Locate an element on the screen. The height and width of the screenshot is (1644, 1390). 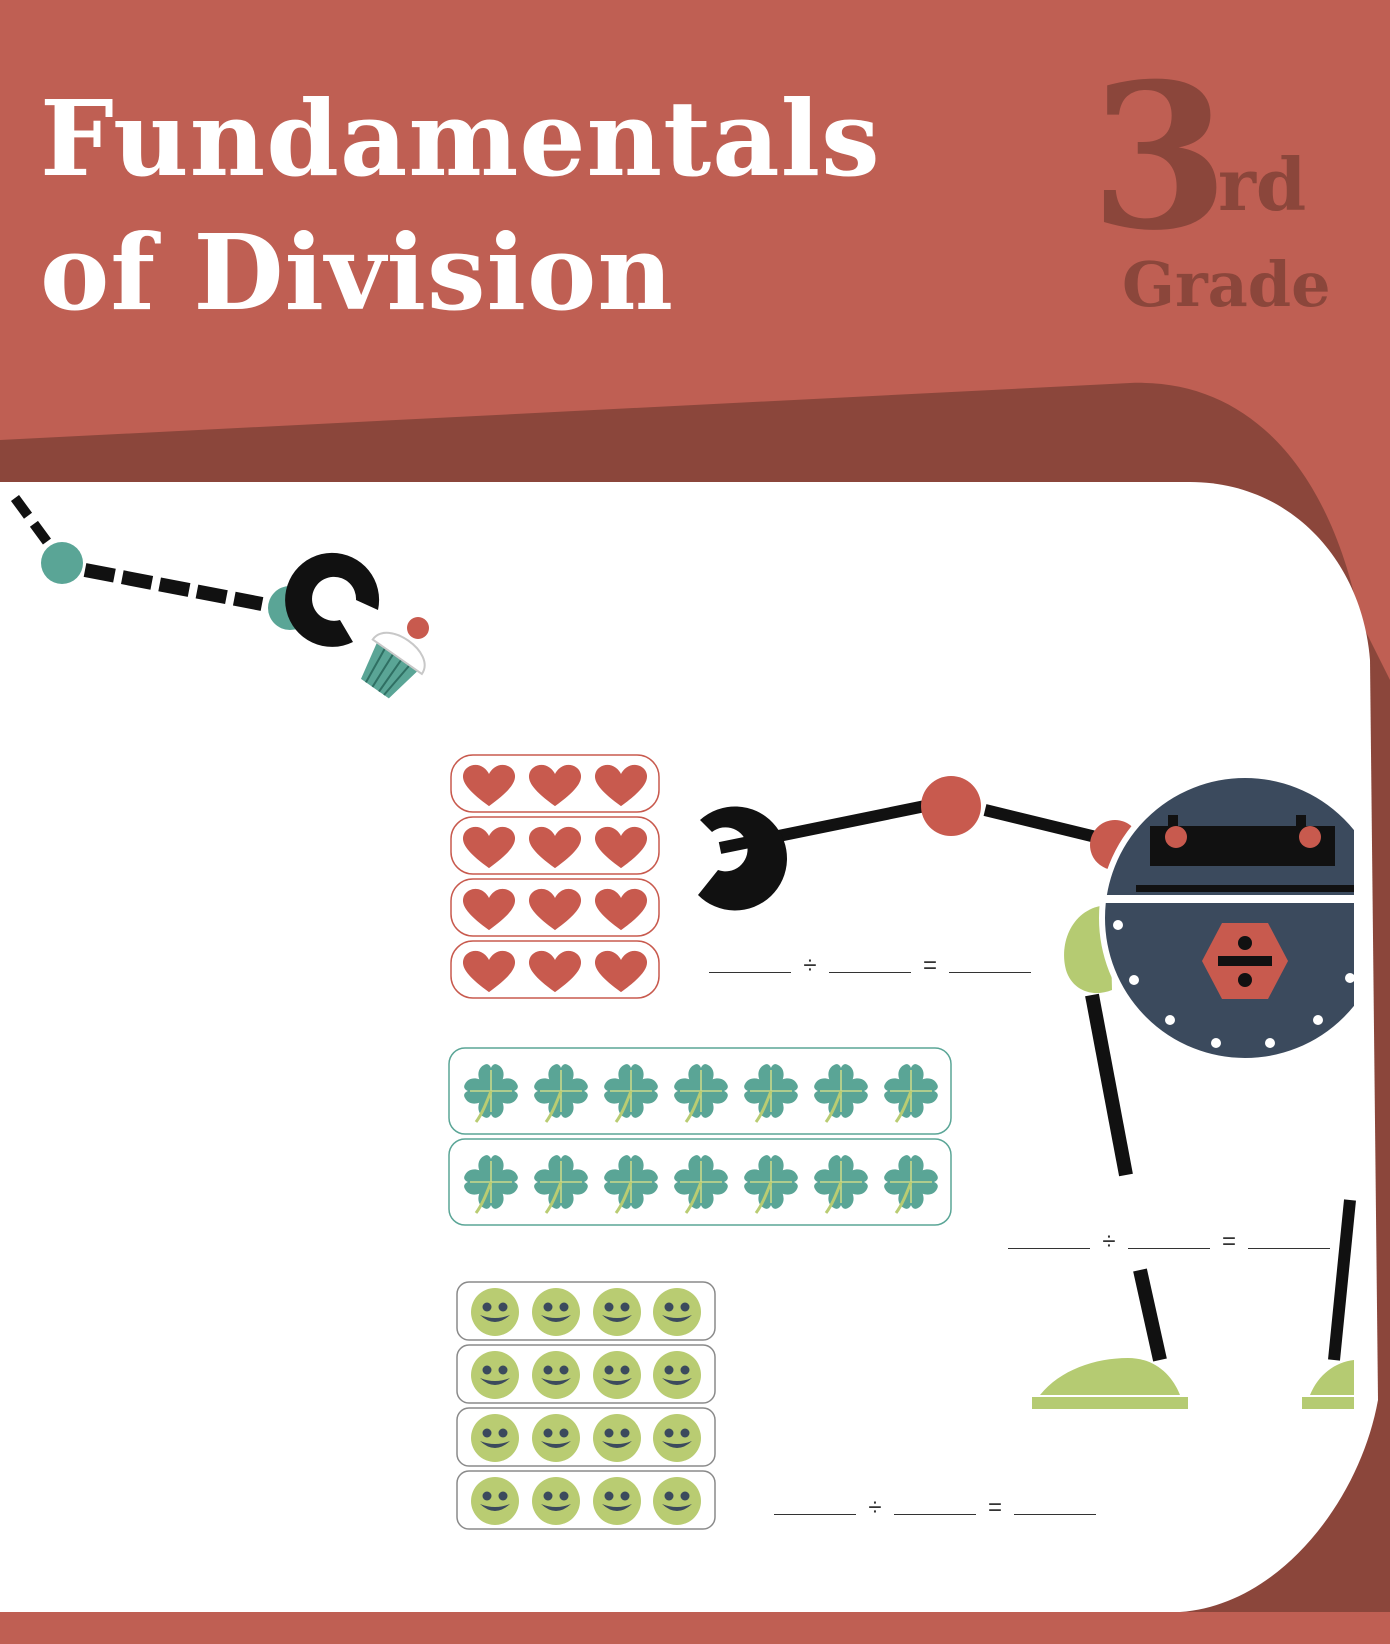
equation-clovers: ÷ = is located at coordinates (1169, 1241).